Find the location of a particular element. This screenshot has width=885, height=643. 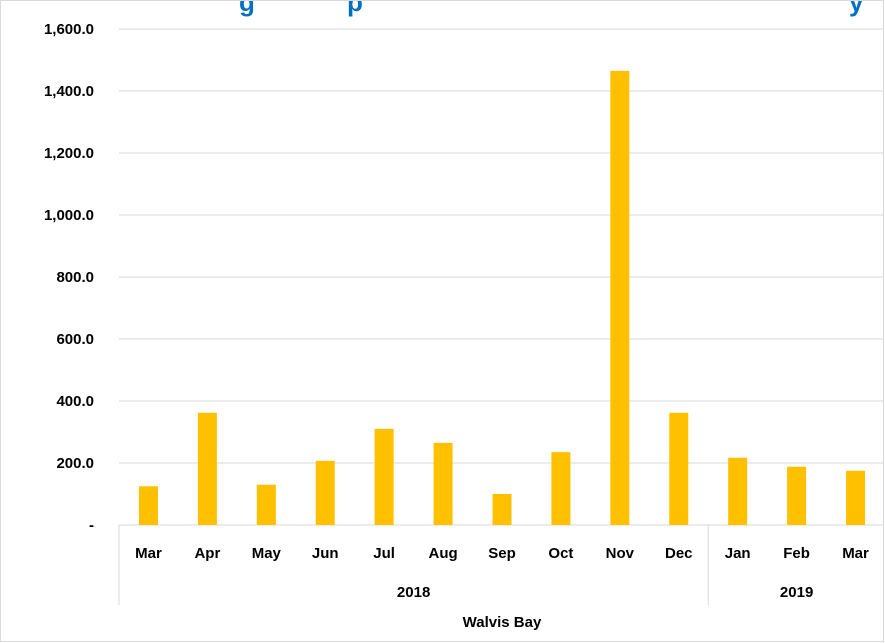

x-tick-label: Jan is located at coordinates (738, 553).